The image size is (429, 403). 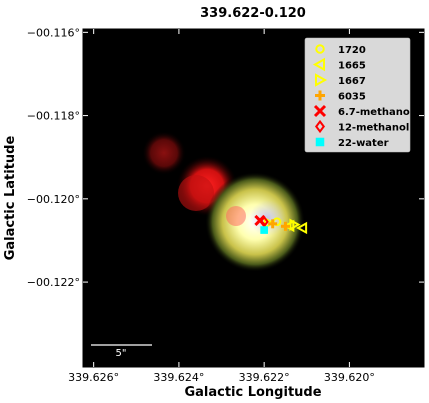 I want to click on x-tick-label: 339.620°, so click(x=349, y=377).